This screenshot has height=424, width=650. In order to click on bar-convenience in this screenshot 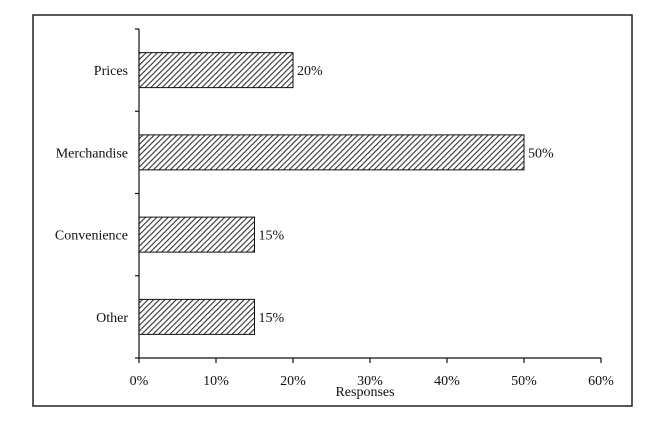, I will do `click(196, 234)`.